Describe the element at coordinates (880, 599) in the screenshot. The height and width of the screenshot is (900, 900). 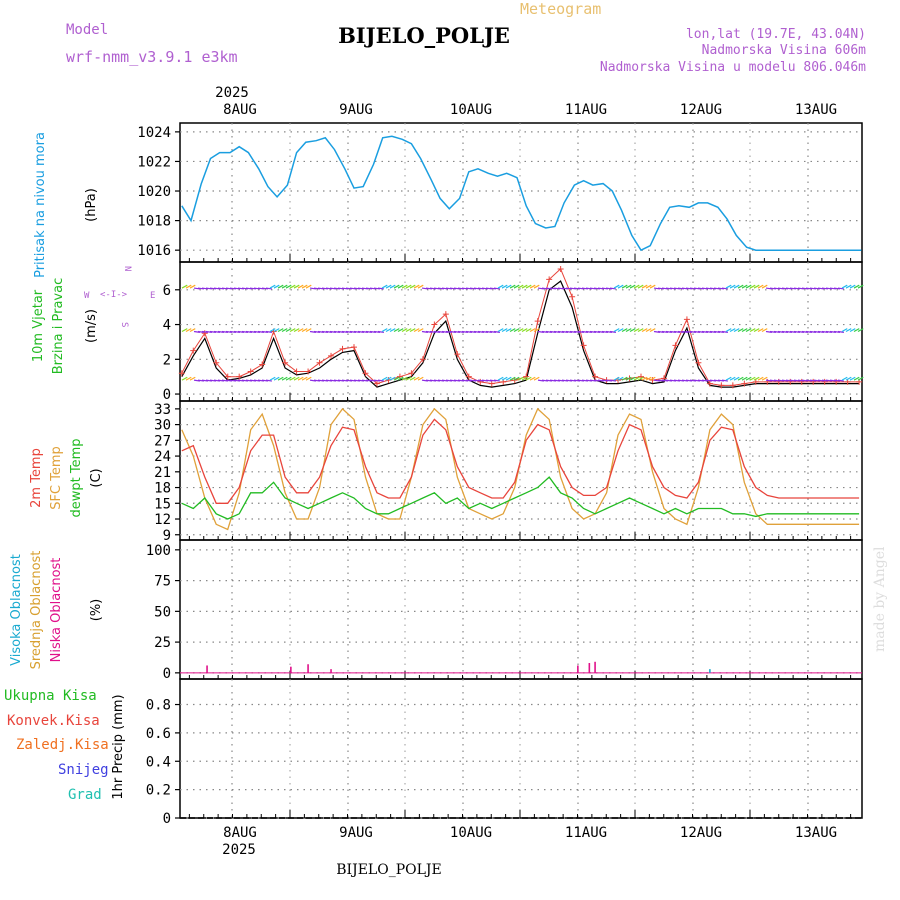
I see `credit-text: made by Angel` at that location.